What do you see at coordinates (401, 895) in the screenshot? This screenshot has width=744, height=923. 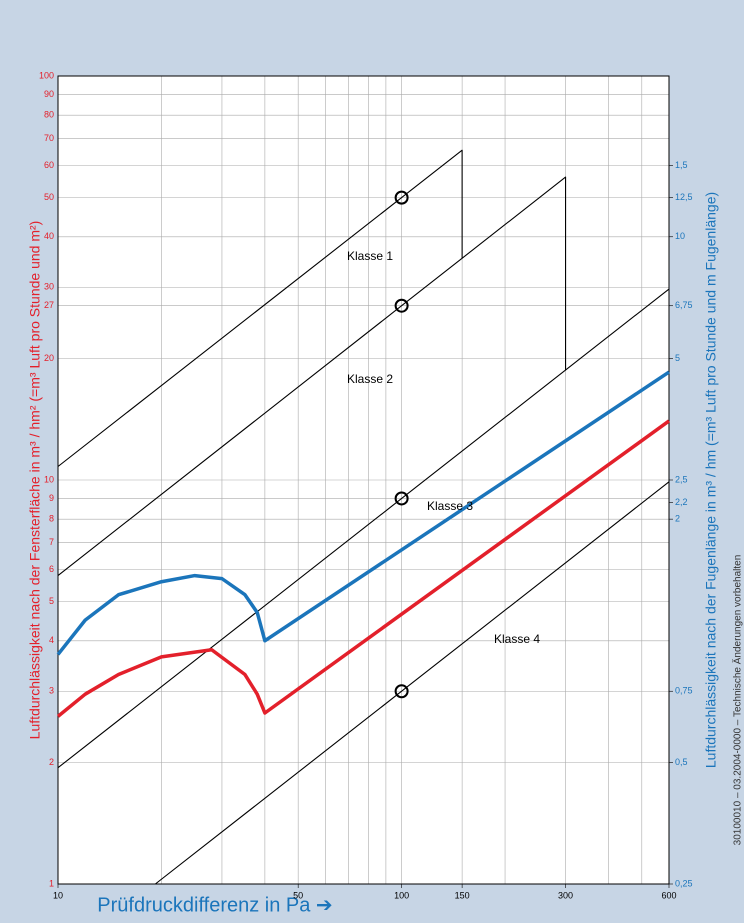 I see `x-tick-label: 100` at bounding box center [401, 895].